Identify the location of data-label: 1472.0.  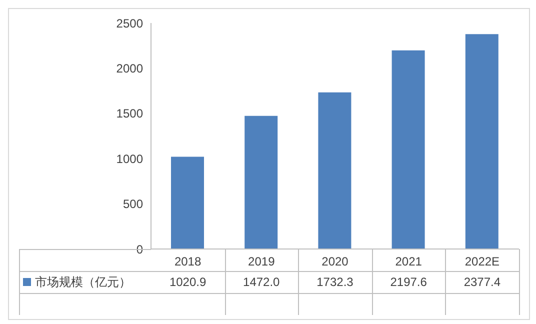
(261, 282).